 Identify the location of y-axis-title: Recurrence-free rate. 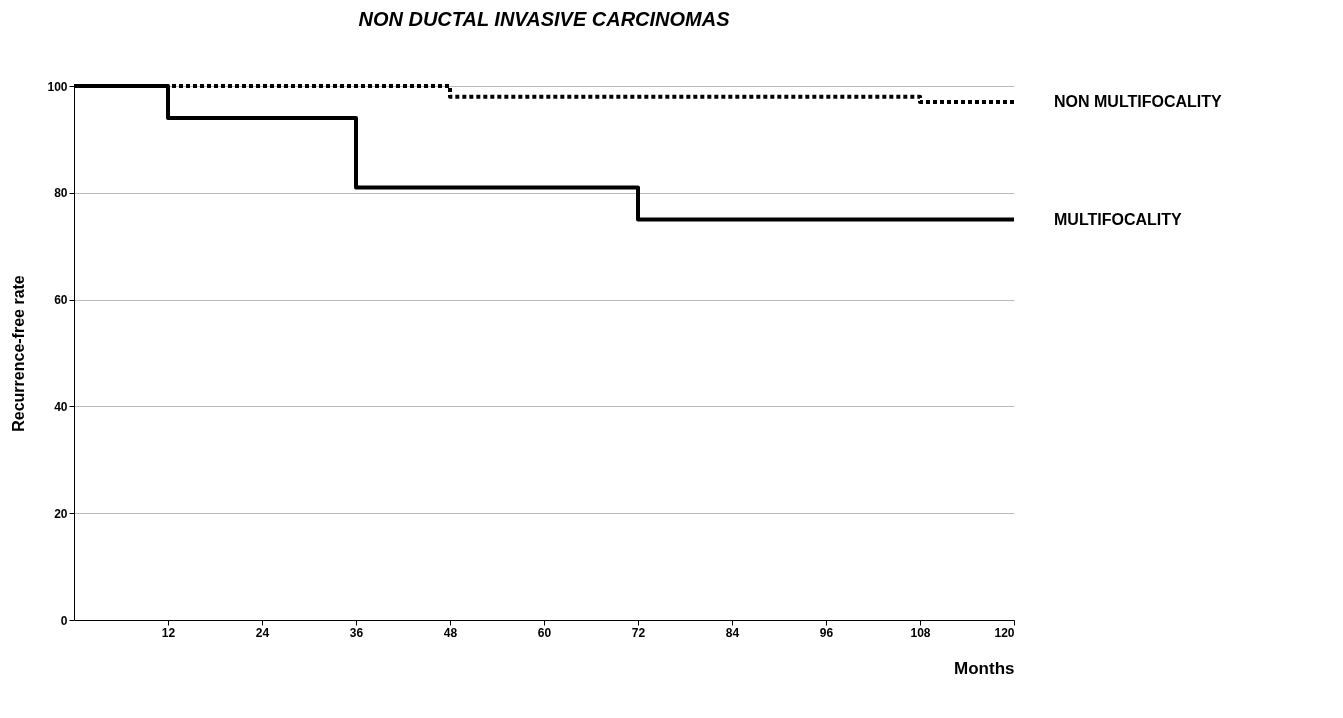
(19, 353).